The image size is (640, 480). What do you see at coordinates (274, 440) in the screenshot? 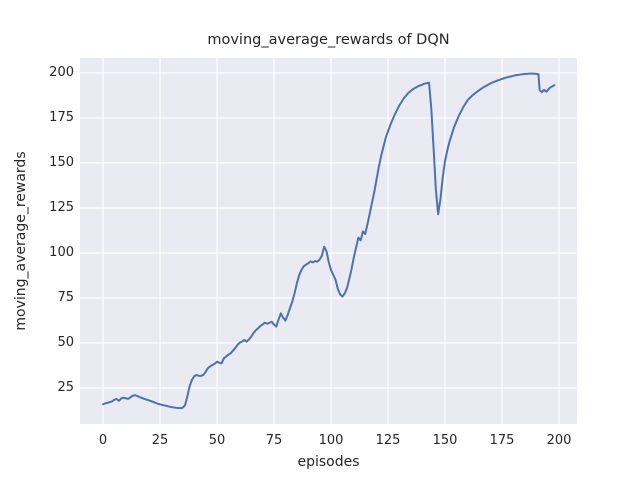
I see `x-tick-label: 75` at bounding box center [274, 440].